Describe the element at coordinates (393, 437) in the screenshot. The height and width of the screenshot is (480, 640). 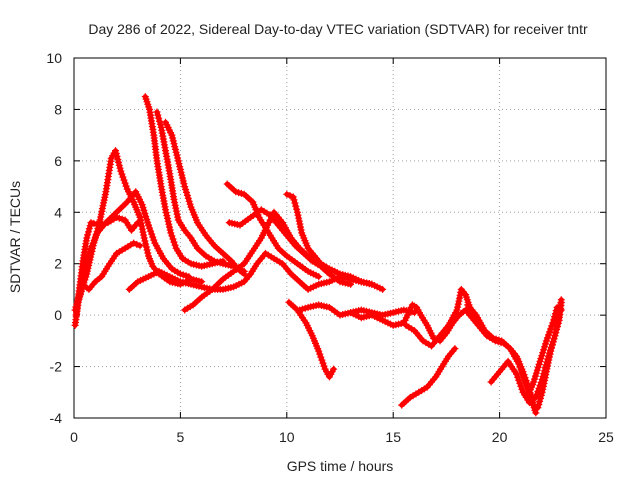
I see `x-tick-label: 15` at that location.